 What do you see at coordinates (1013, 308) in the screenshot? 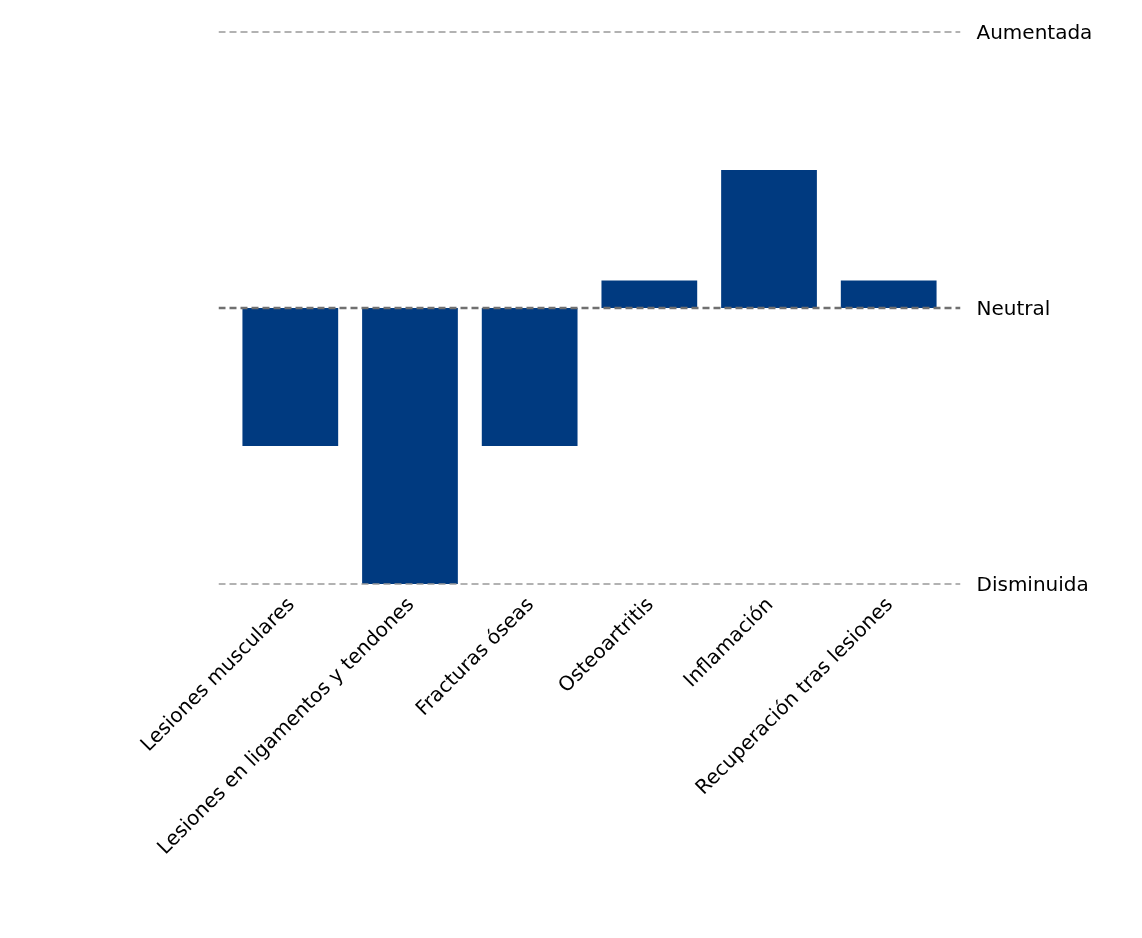
I see `ref-line-label: Neutral` at bounding box center [1013, 308].